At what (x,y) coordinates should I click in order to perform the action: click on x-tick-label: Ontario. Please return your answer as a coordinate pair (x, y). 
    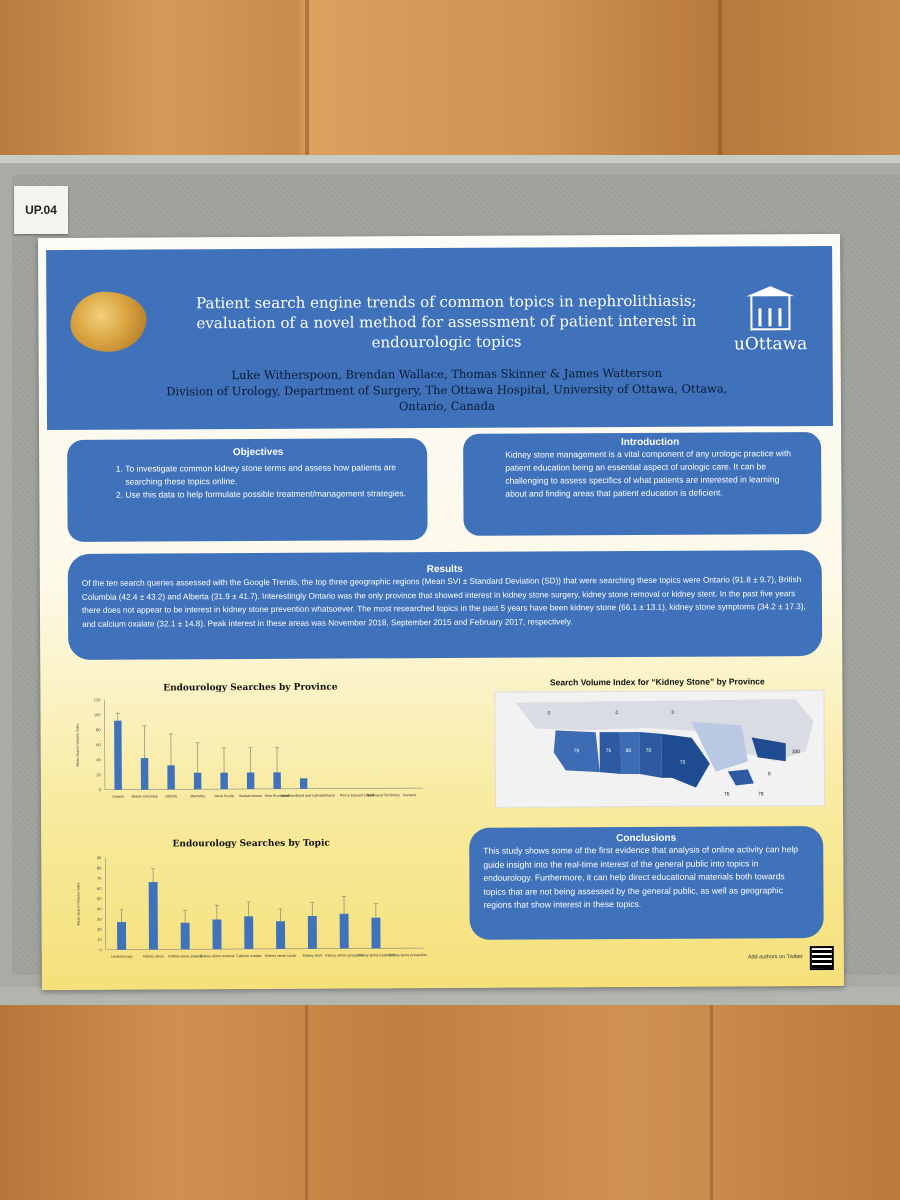
    Looking at the image, I should click on (118, 797).